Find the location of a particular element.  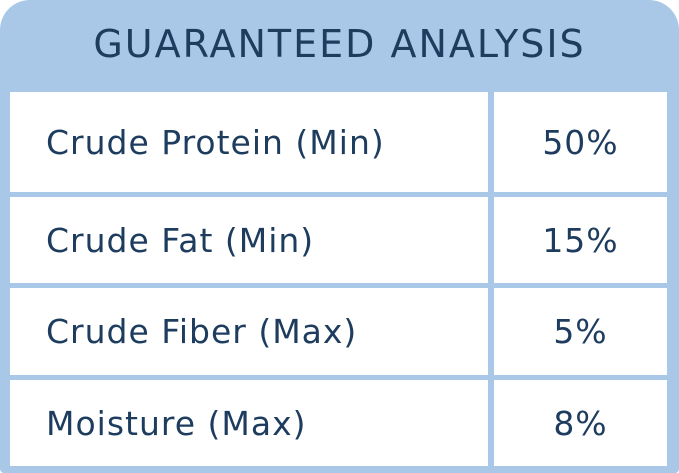

nutrient-label: Crude Fiber (Max) is located at coordinates (249, 331).